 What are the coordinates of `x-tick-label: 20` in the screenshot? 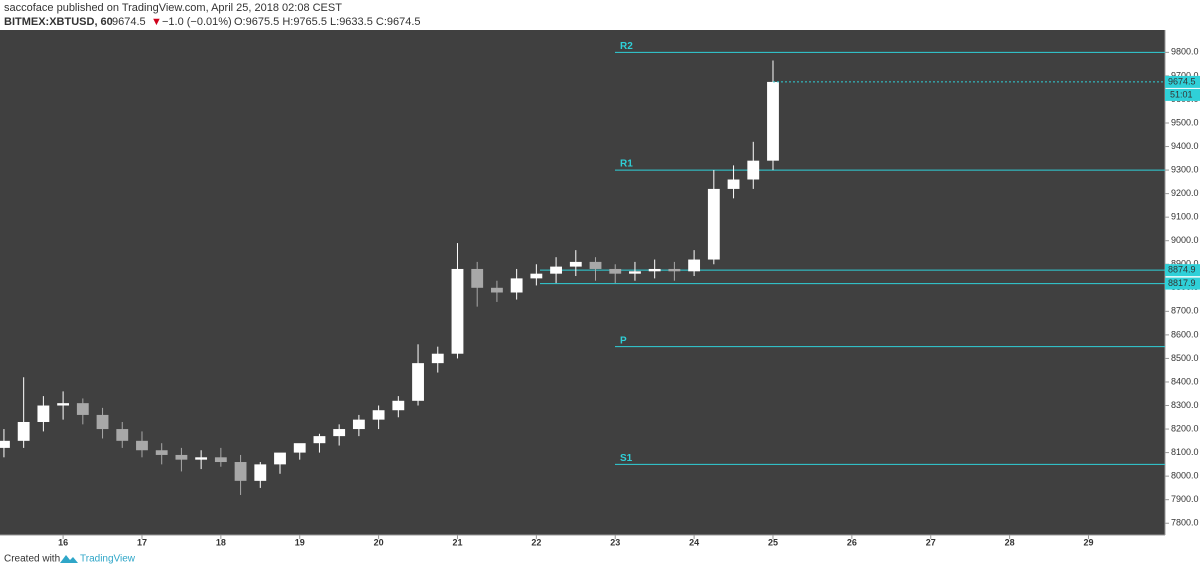 It's located at (379, 542).